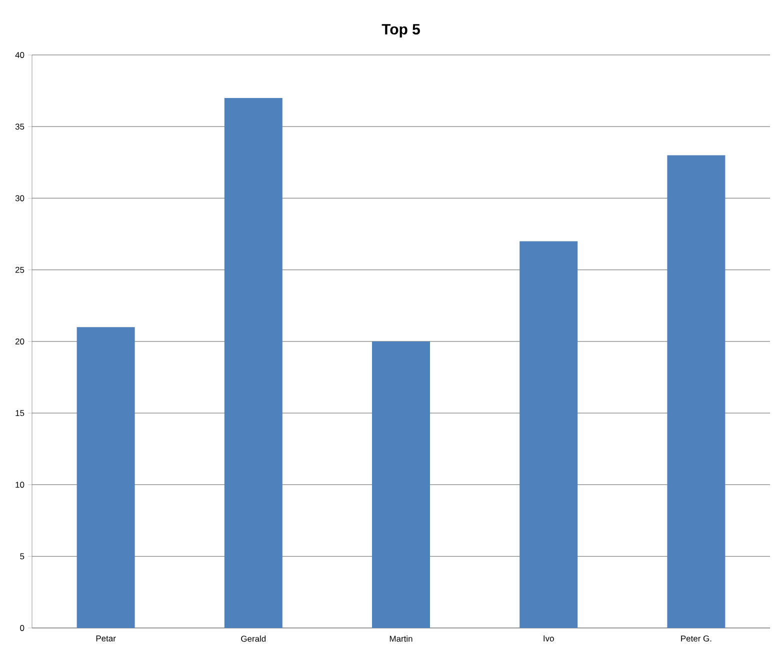 This screenshot has width=781, height=658. I want to click on y-tick-label: 15, so click(20, 413).